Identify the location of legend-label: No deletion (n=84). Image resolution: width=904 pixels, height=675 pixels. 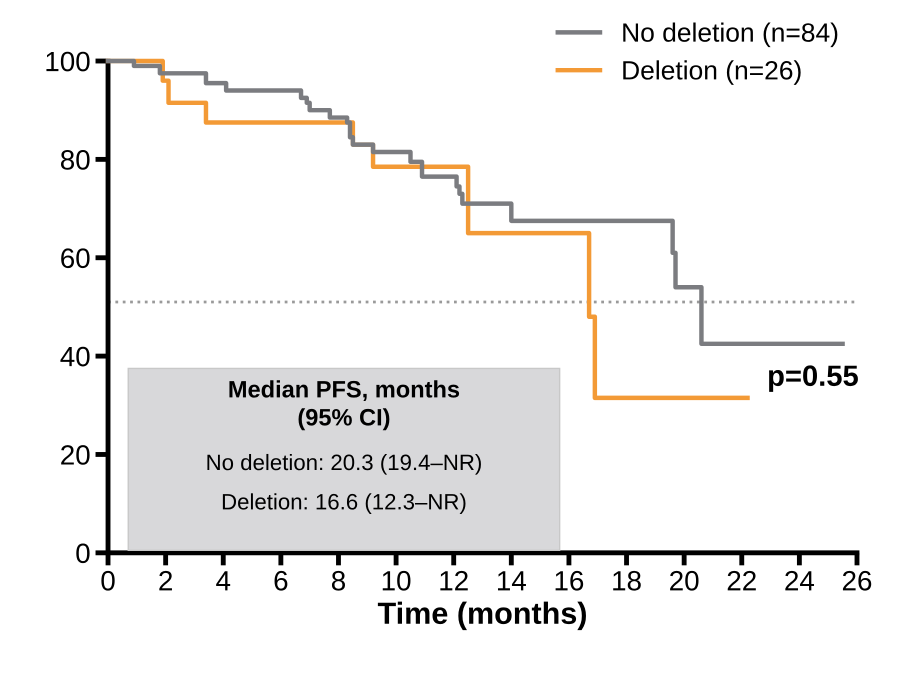
(730, 35).